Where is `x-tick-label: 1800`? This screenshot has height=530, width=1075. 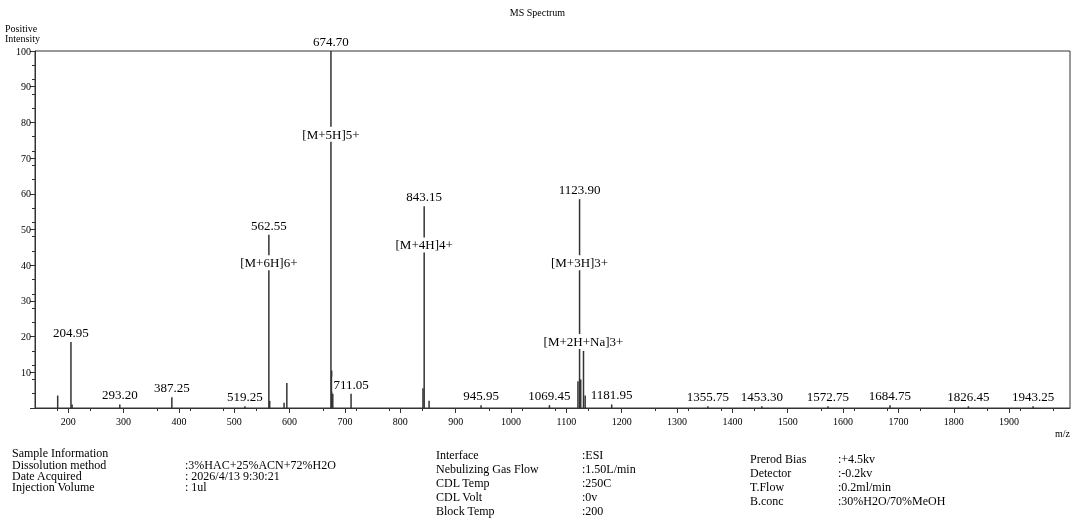 x-tick-label: 1800 is located at coordinates (953, 421).